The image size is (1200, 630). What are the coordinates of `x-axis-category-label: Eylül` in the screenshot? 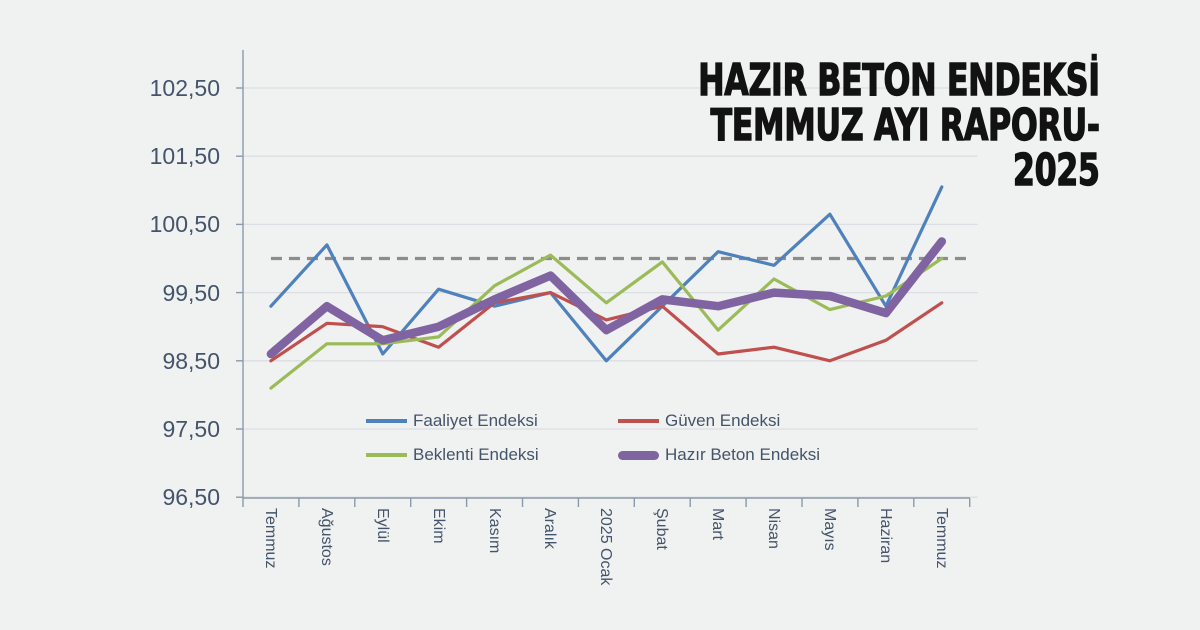 It's located at (382, 525).